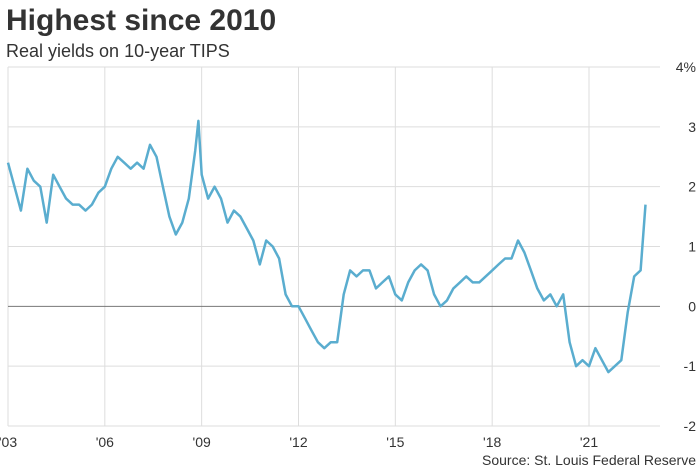 Image resolution: width=700 pixels, height=471 pixels. I want to click on y-tick-label: 3, so click(692, 127).